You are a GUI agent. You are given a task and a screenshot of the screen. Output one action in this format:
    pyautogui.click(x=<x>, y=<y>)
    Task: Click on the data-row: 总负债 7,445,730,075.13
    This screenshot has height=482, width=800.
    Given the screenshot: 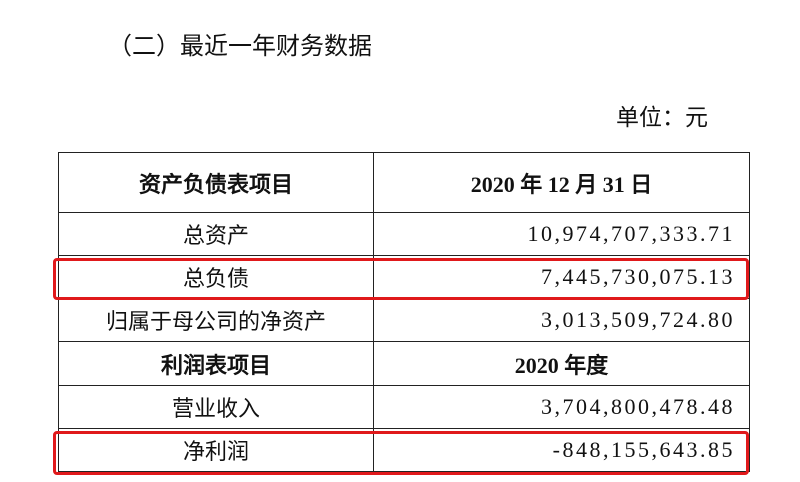 What is the action you would take?
    pyautogui.click(x=404, y=277)
    